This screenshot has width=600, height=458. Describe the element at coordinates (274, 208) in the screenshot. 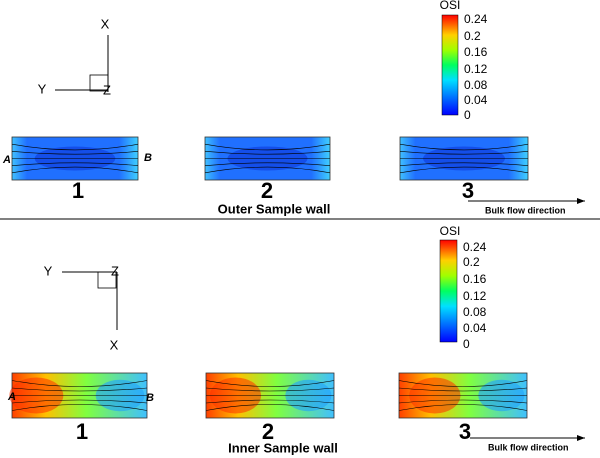

I see `caption: Outer Sample wall` at that location.